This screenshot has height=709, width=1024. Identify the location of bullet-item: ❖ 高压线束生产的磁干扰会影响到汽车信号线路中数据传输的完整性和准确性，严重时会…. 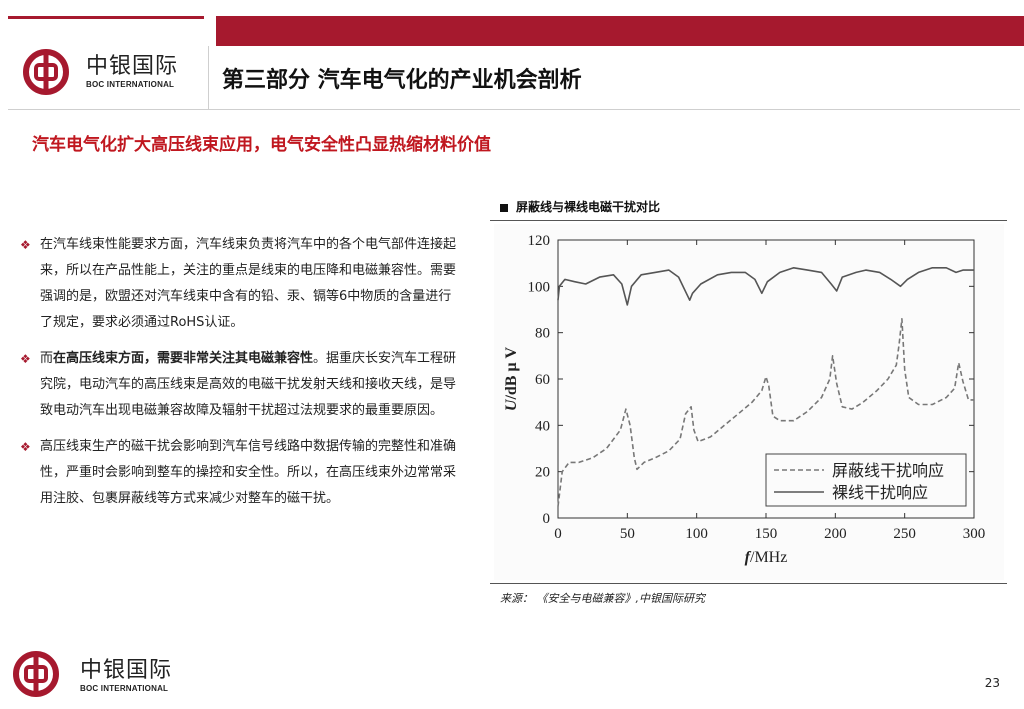
(240, 473).